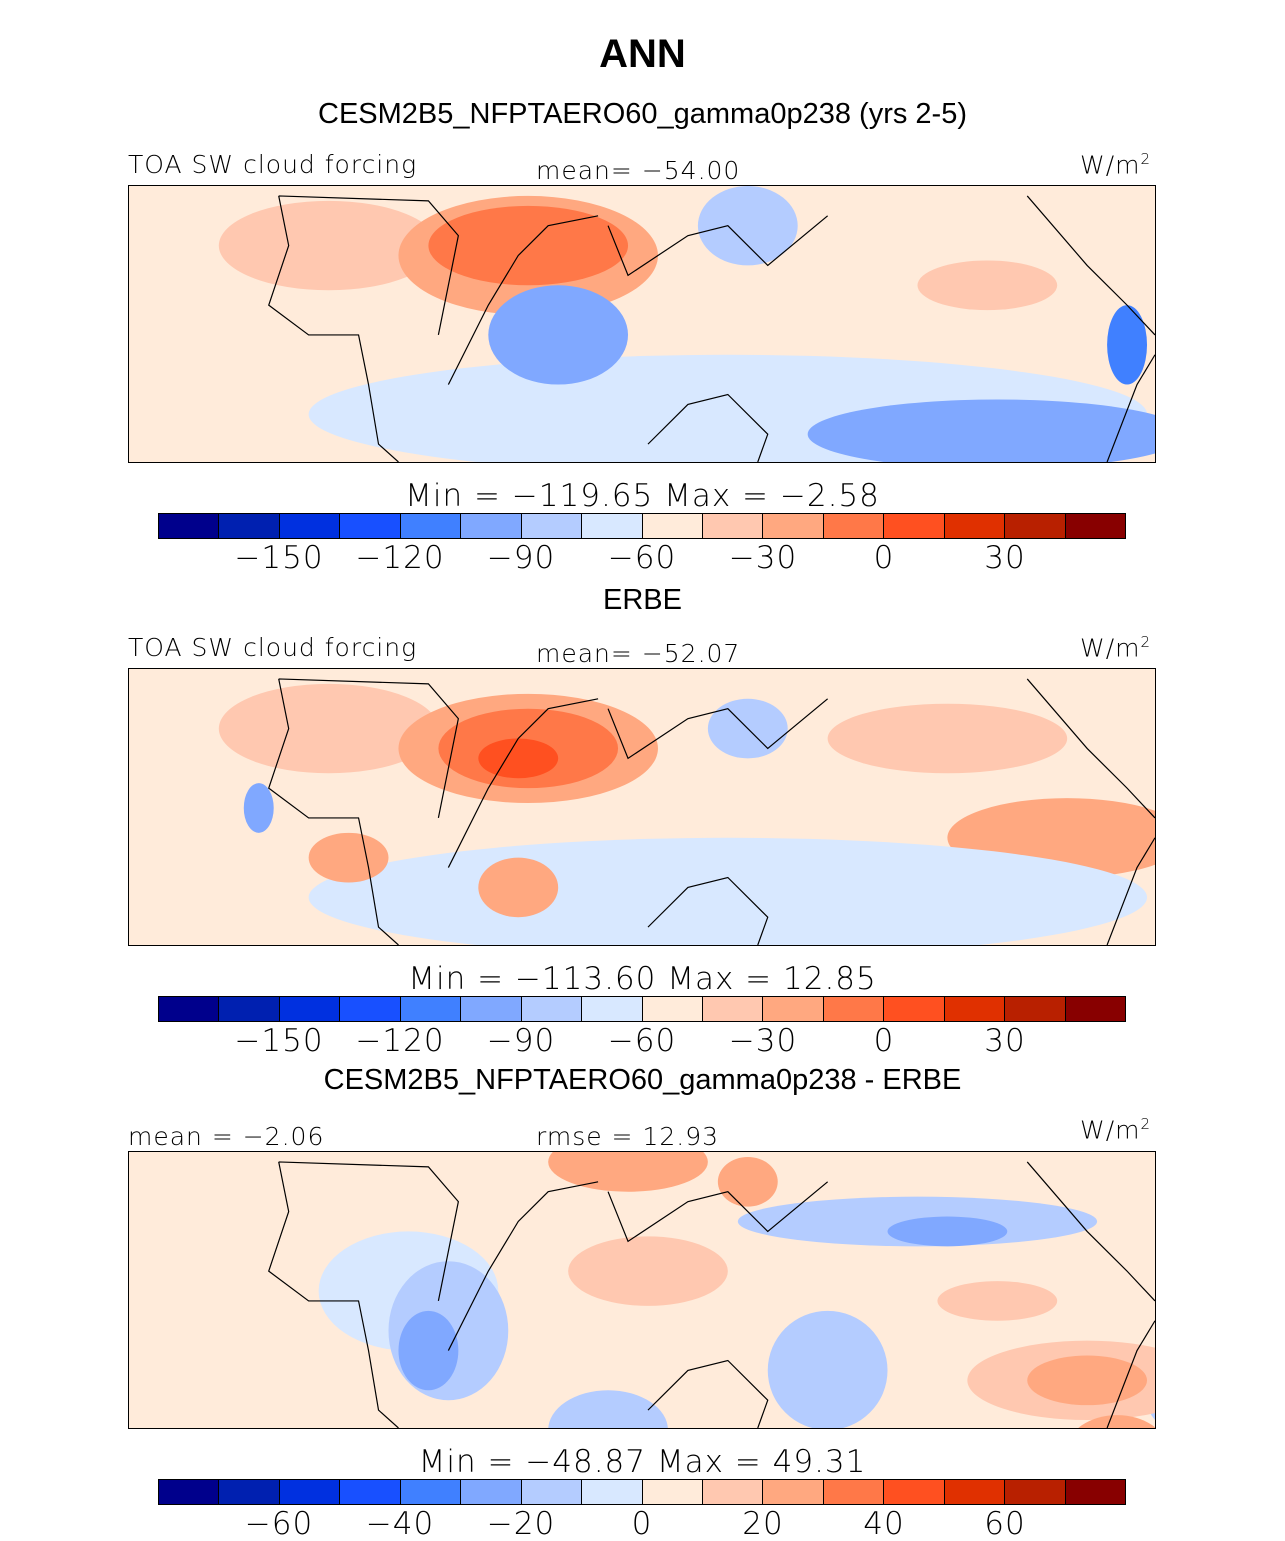  I want to click on panel-3-colorbar, so click(642, 1492).